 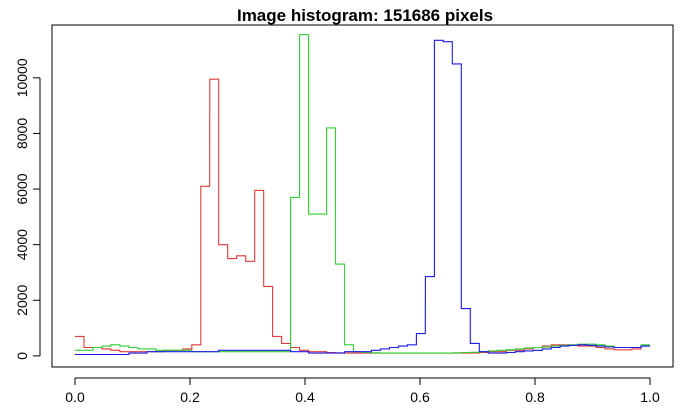 What do you see at coordinates (362, 391) in the screenshot?
I see `x-axis: 0.0 0.2 0.4 0.6 0.8 1.0` at bounding box center [362, 391].